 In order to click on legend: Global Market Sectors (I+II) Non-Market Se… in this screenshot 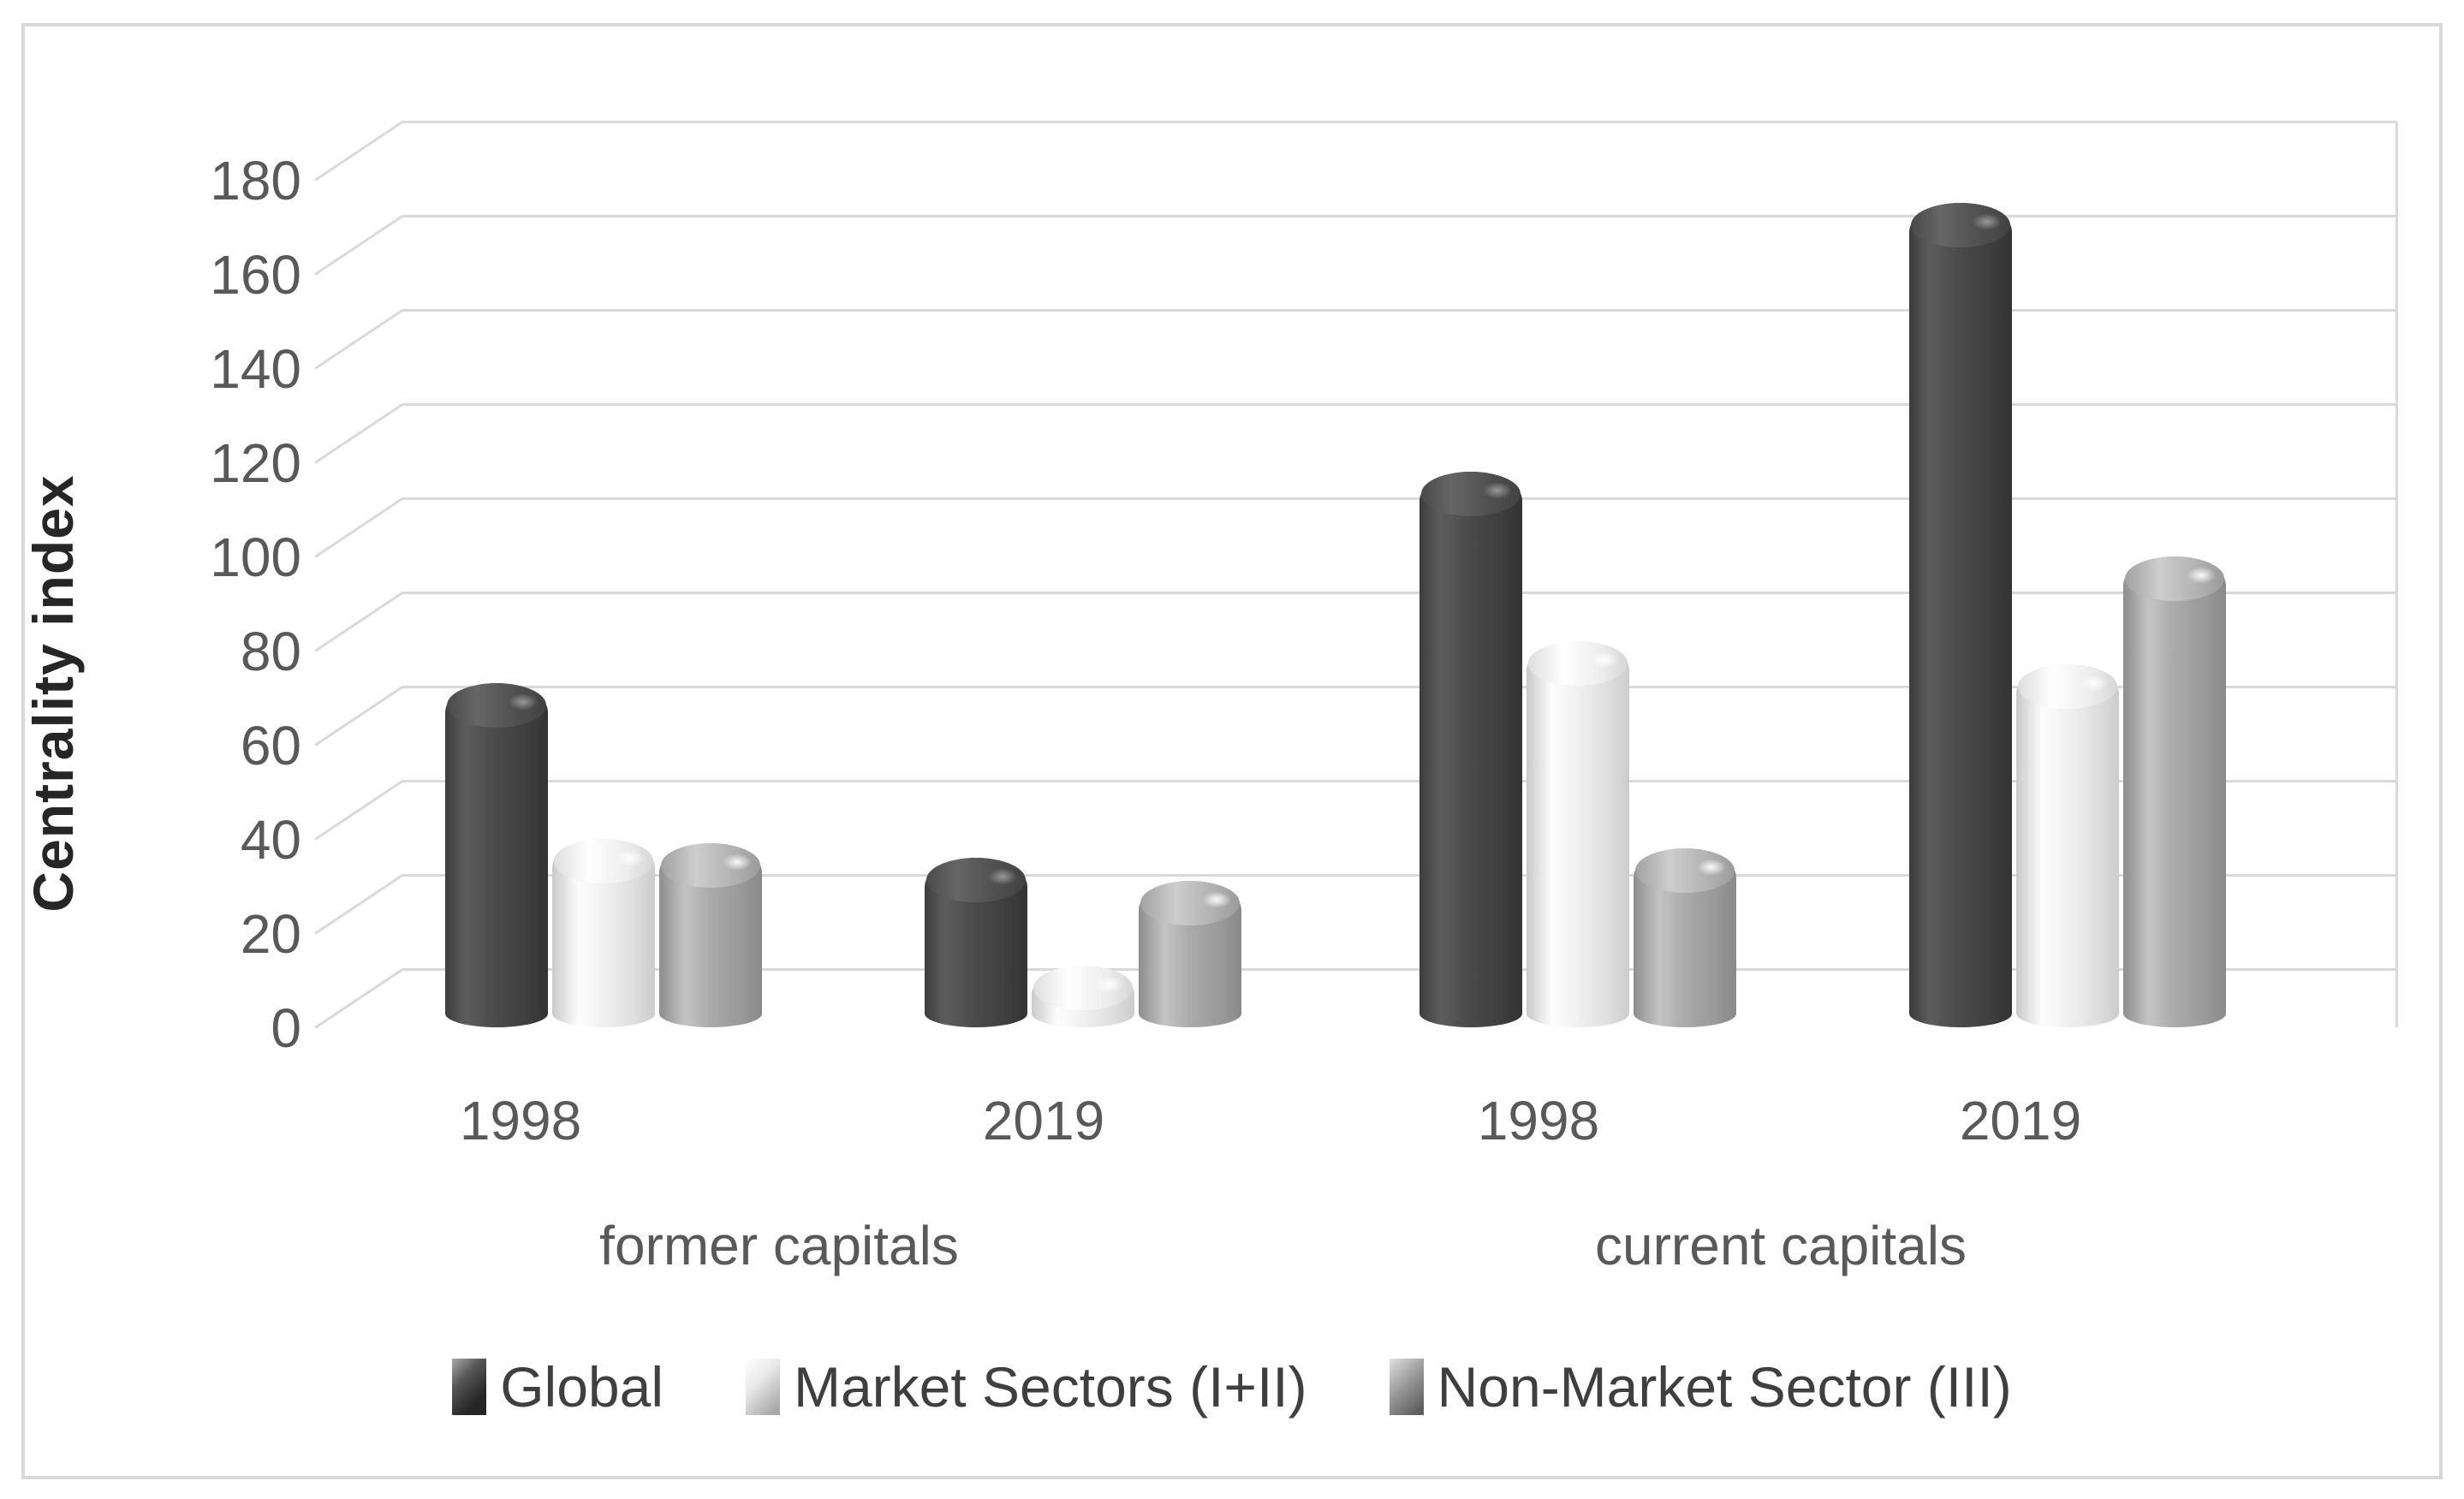, I will do `click(1232, 1386)`.